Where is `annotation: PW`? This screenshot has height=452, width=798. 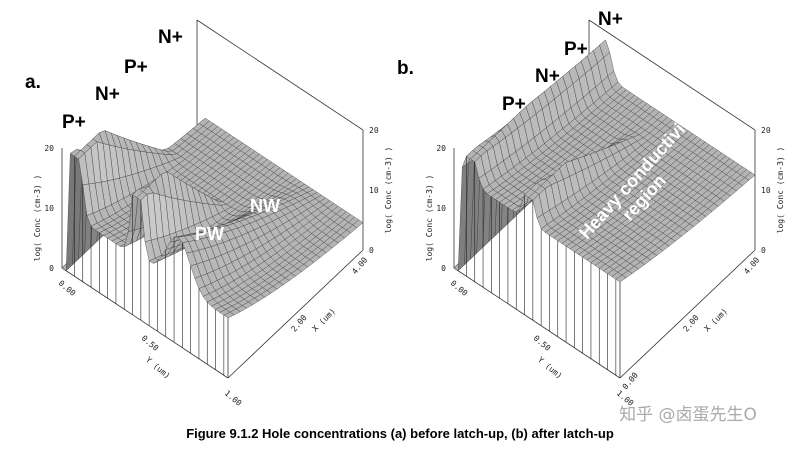
annotation: PW is located at coordinates (209, 234).